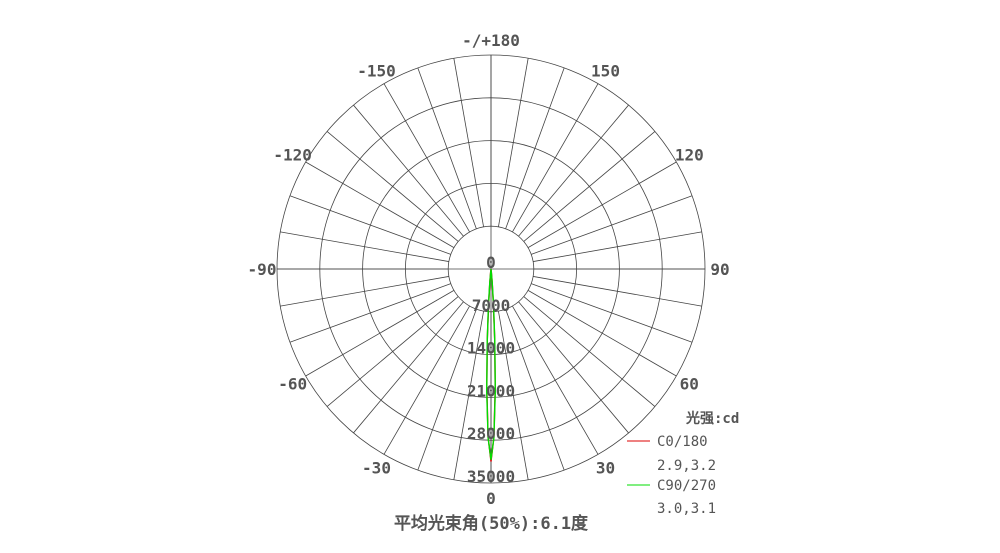 The width and height of the screenshot is (1000, 553). Describe the element at coordinates (491, 498) in the screenshot. I see `angle-tick-label: 0` at that location.